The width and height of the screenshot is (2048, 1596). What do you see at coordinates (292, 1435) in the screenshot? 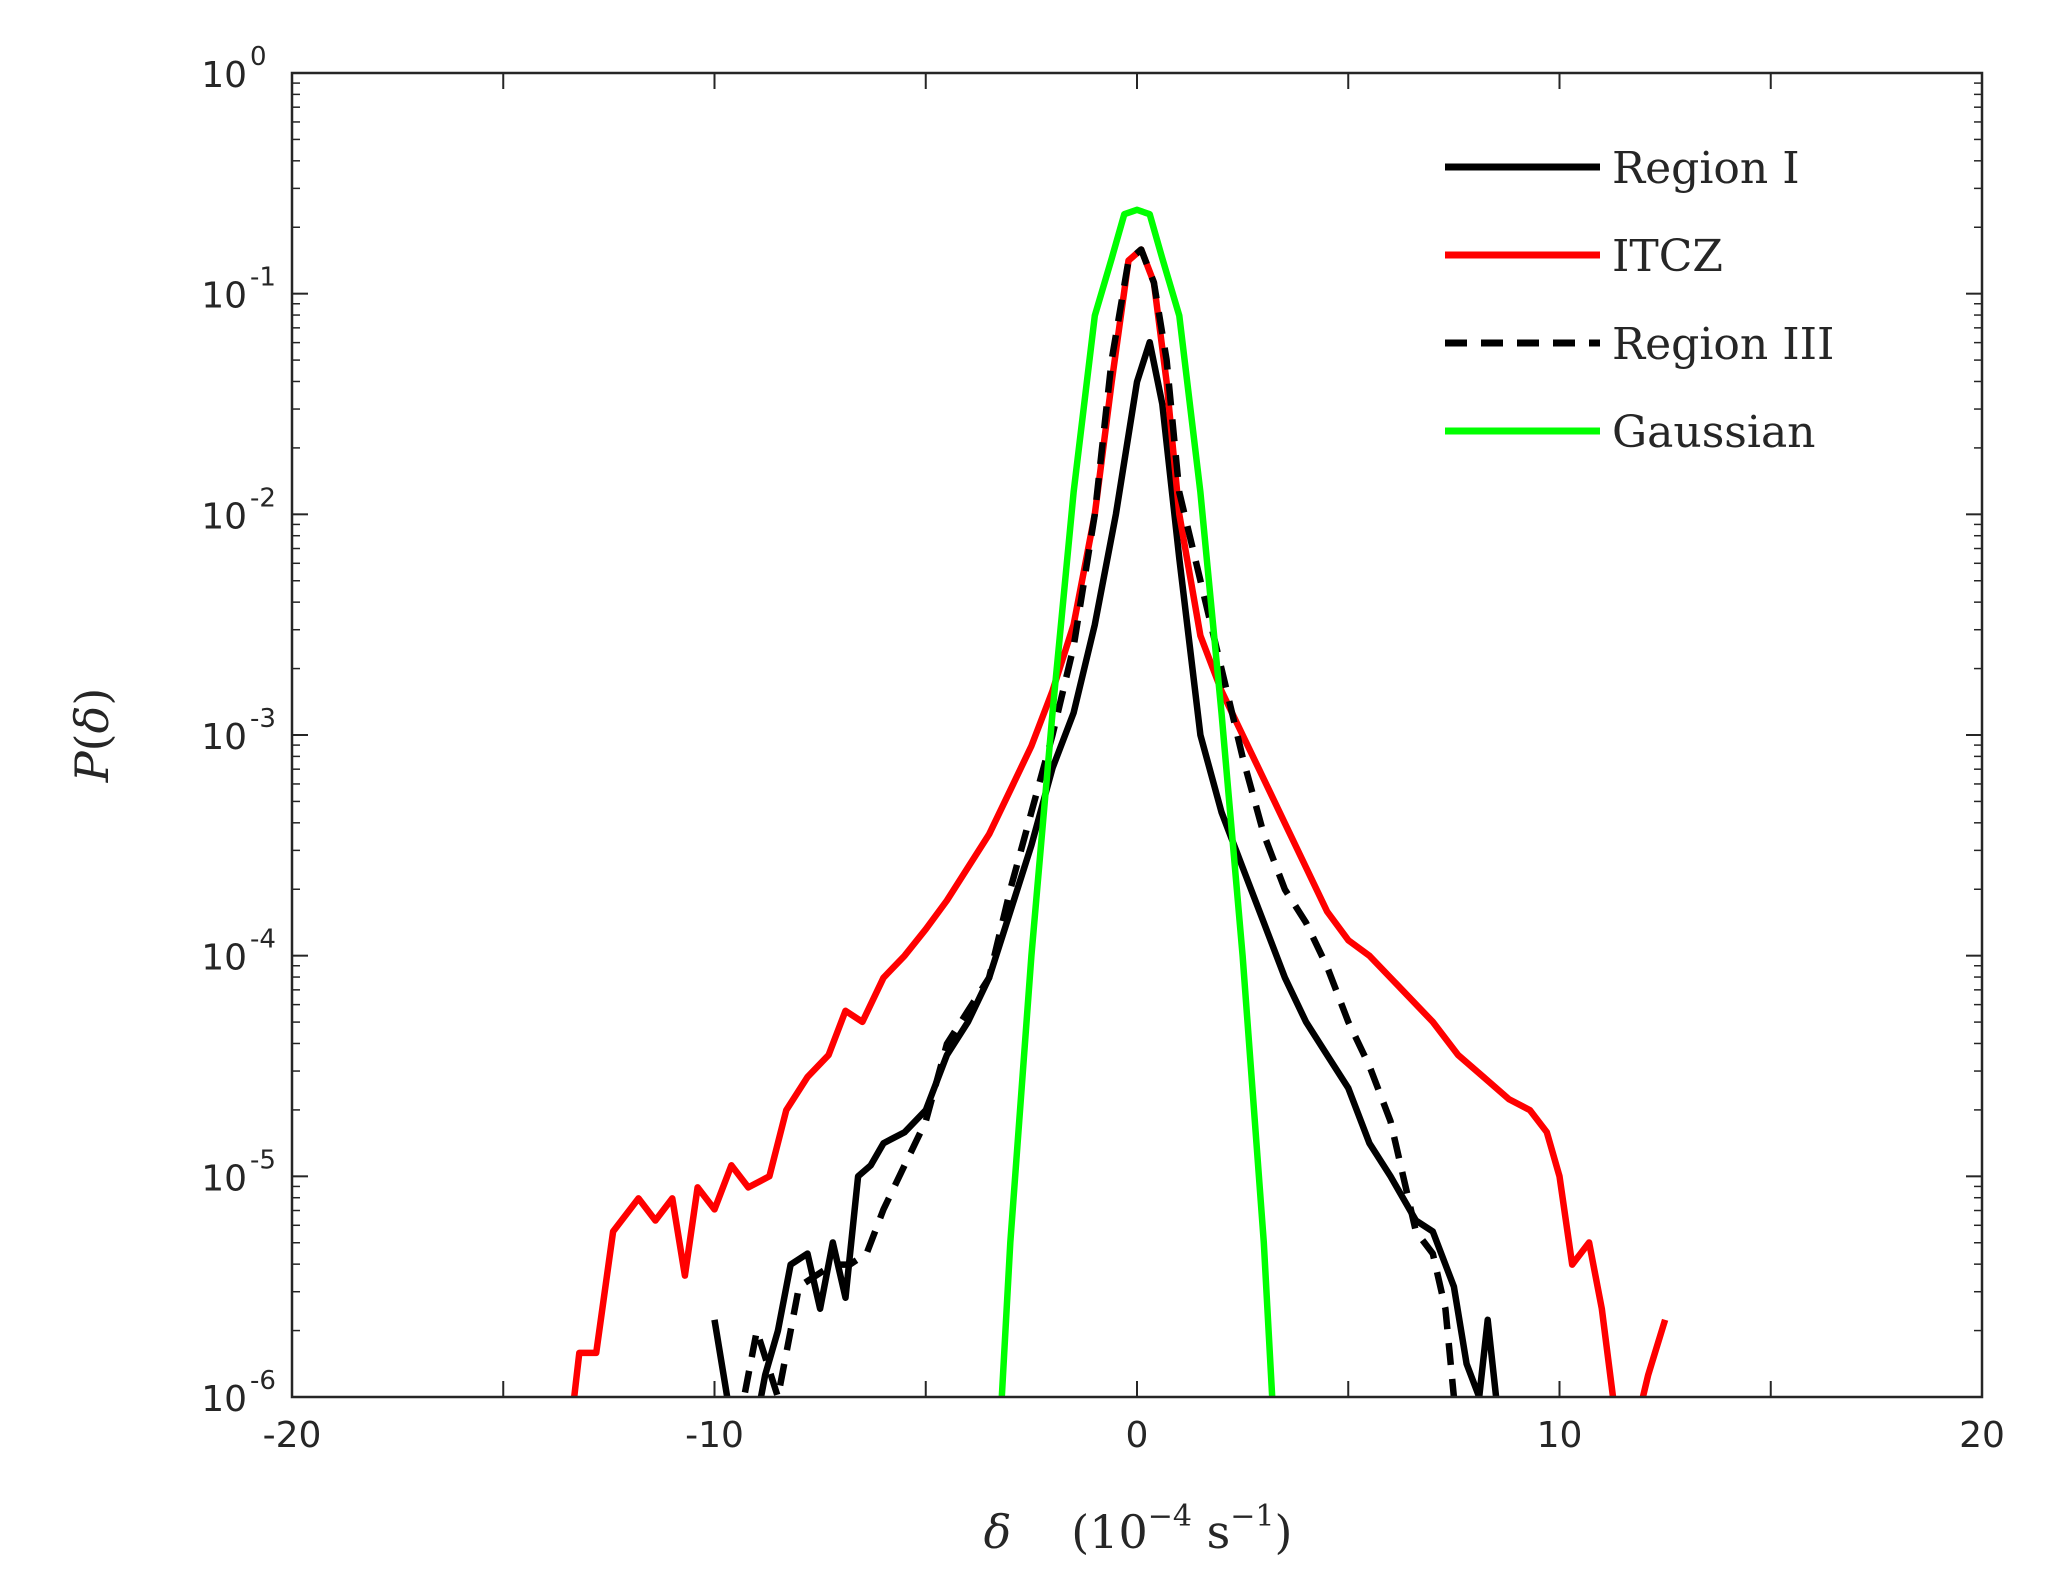
I see `x-tick-label: -20` at bounding box center [292, 1435].